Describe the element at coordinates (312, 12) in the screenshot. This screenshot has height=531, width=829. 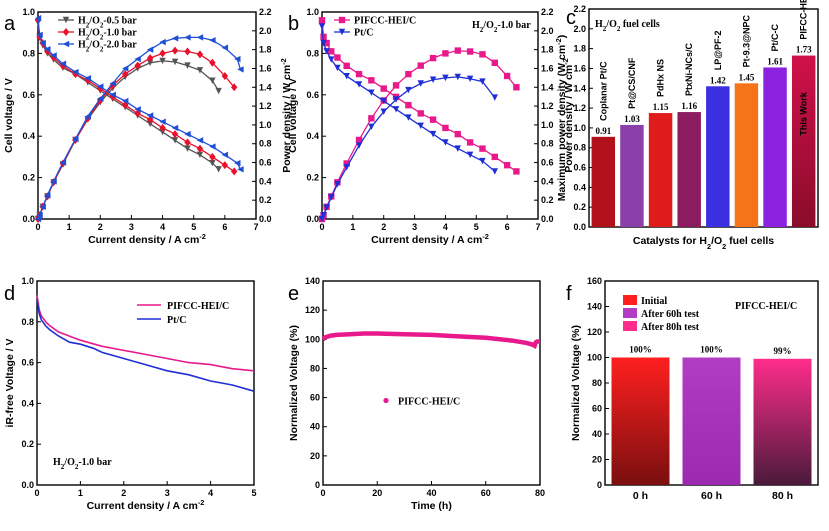
I see `y-tick-label: 1.0` at that location.